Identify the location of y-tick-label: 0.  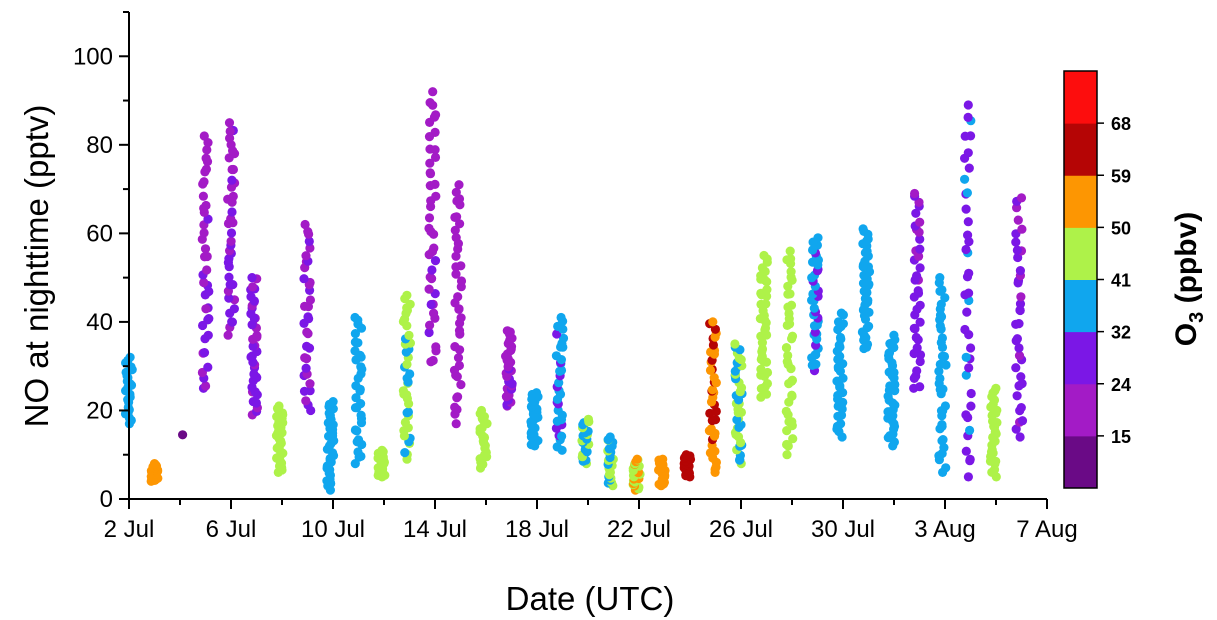
(106, 499).